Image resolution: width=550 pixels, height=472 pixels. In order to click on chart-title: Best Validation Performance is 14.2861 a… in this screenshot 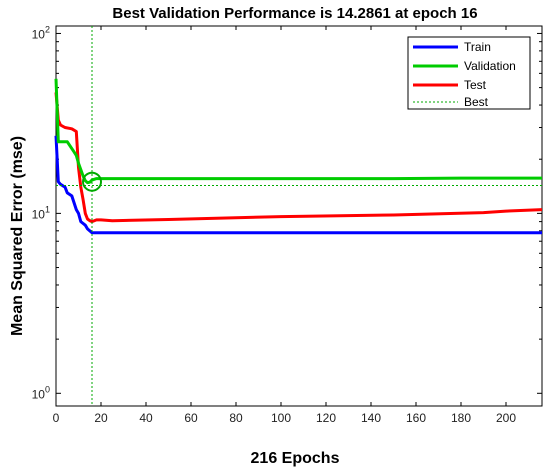, I will do `click(294, 13)`.